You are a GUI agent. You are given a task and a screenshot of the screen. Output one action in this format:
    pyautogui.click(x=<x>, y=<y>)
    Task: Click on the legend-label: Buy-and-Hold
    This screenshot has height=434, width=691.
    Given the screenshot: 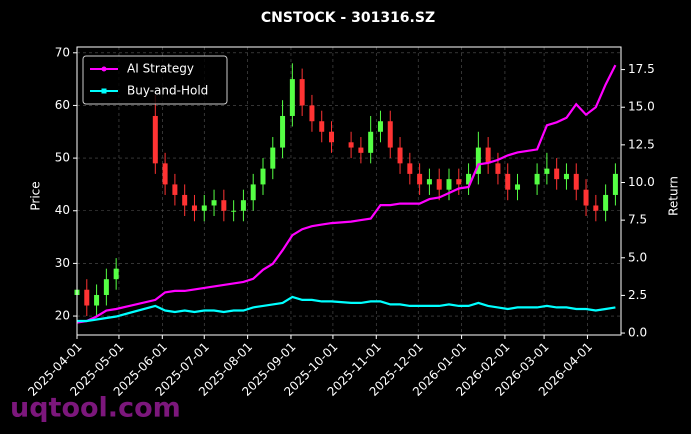 What is the action you would take?
    pyautogui.click(x=167, y=91)
    